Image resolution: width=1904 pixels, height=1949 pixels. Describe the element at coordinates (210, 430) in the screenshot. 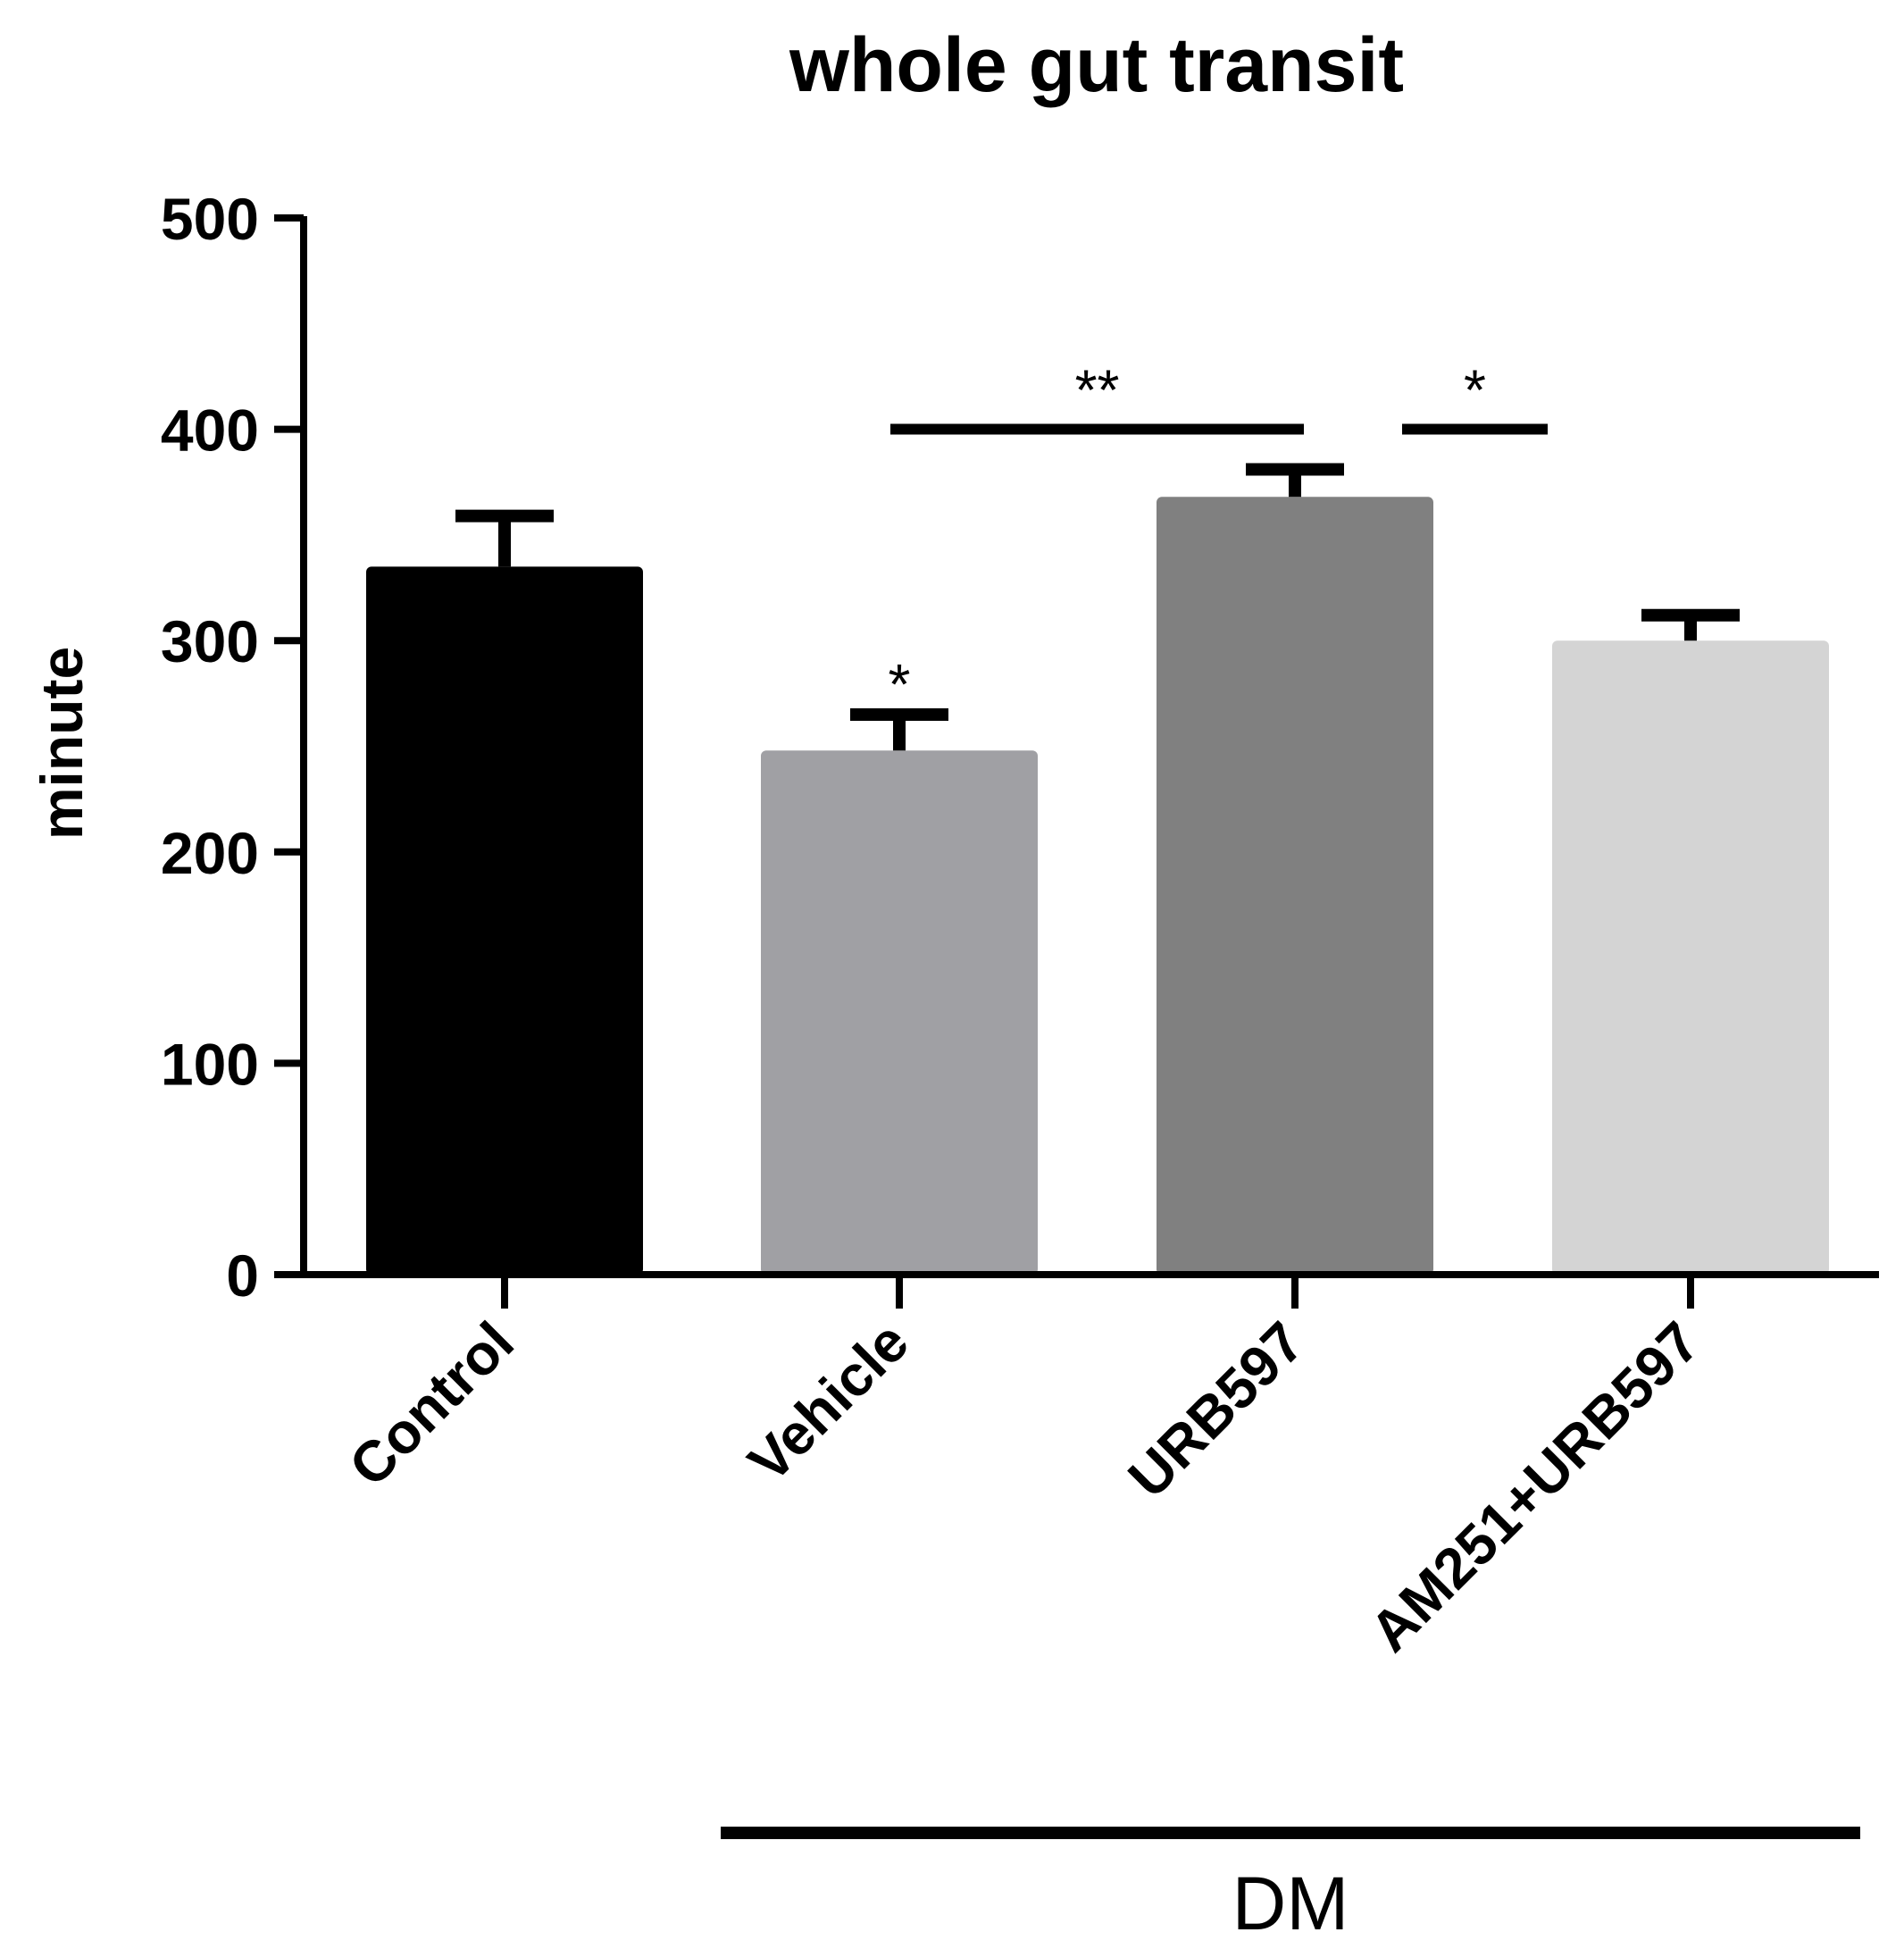

I see `y-tick-label-4: 400` at that location.